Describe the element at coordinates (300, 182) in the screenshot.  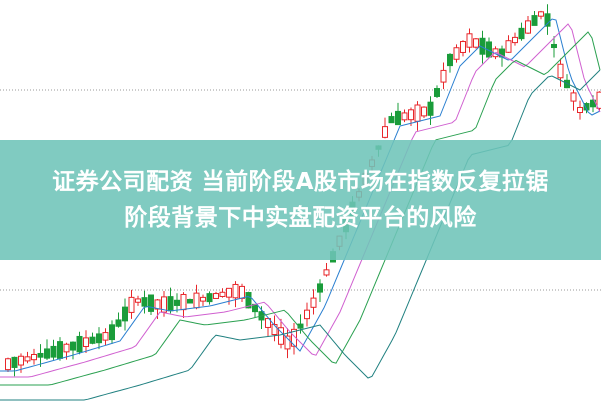
I see `title-line-1: 证券公司配资 当前阶段A股市场在指数反复拉锯` at that location.